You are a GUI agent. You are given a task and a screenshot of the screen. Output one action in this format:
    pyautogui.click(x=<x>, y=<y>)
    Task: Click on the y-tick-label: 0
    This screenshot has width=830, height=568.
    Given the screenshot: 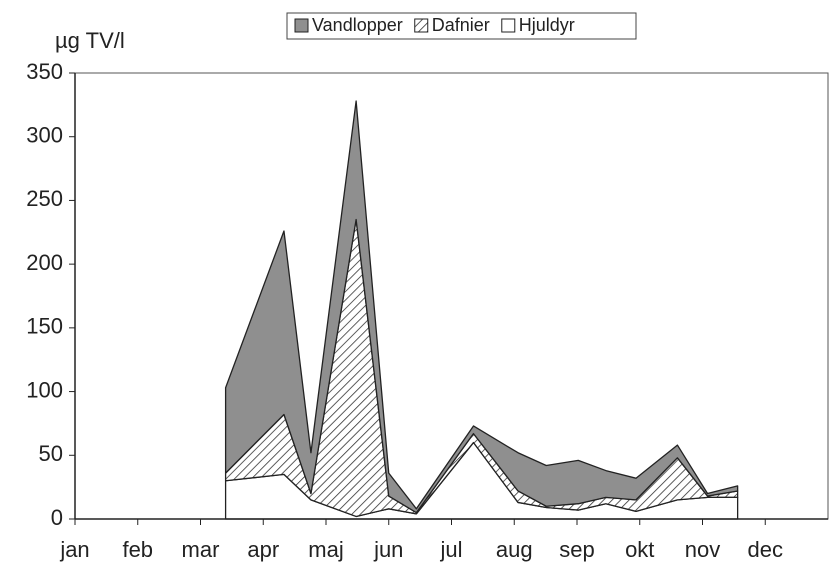 What is the action you would take?
    pyautogui.click(x=57, y=517)
    